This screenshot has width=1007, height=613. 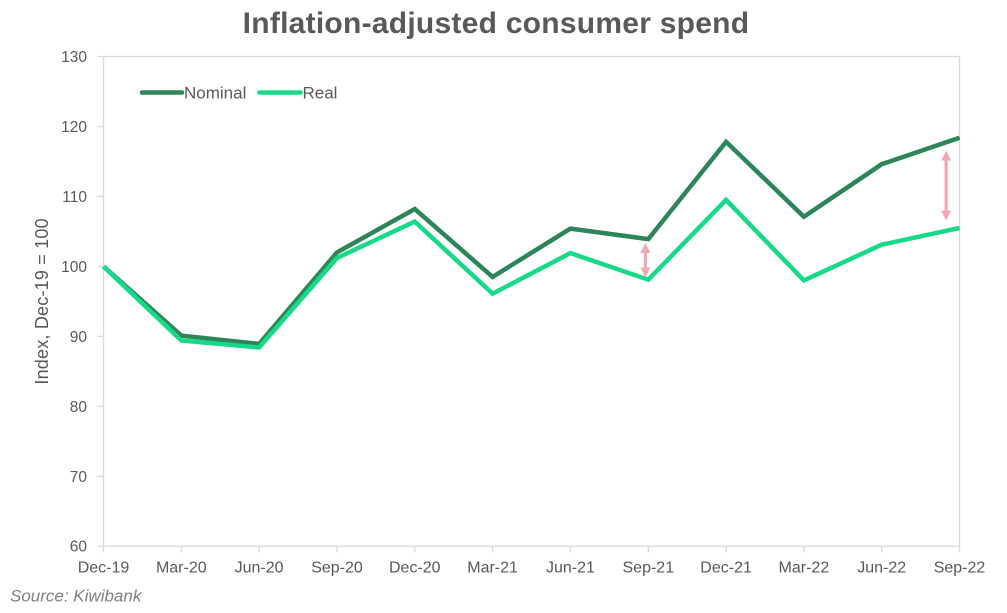 What do you see at coordinates (104, 568) in the screenshot?
I see `svg-text: Dec-19` at bounding box center [104, 568].